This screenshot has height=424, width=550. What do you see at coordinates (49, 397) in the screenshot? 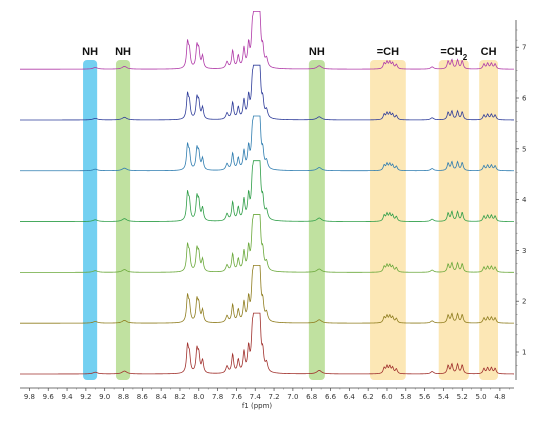
I see `x-tick-label: 9.6` at bounding box center [49, 397].